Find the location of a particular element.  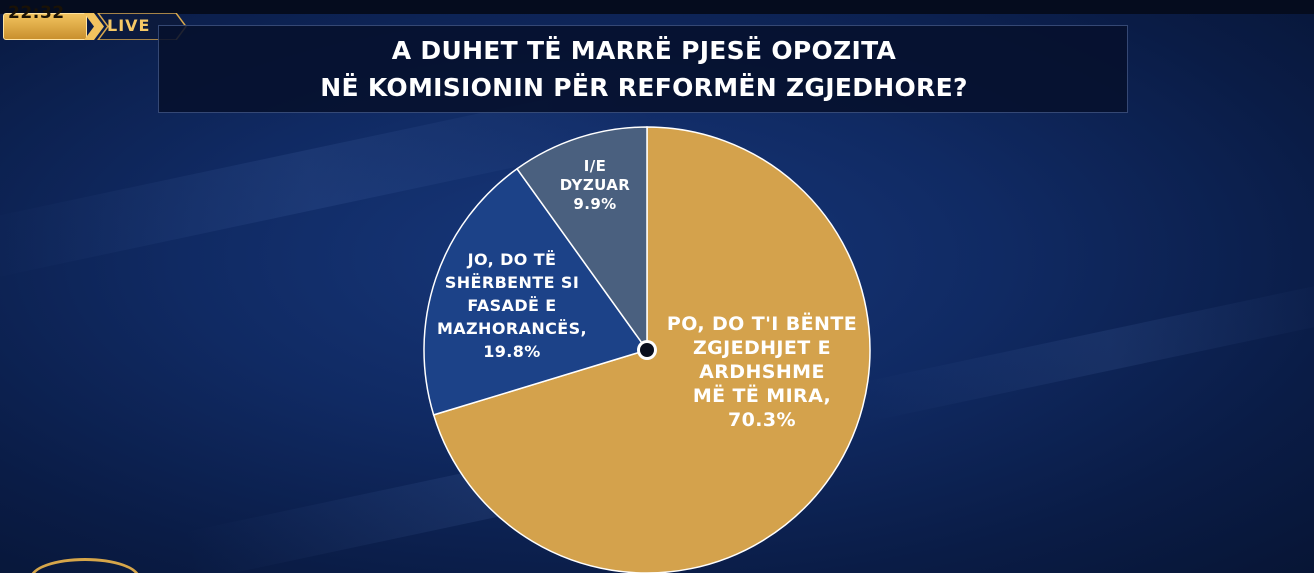

pie-label-line: I/E is located at coordinates (595, 166).